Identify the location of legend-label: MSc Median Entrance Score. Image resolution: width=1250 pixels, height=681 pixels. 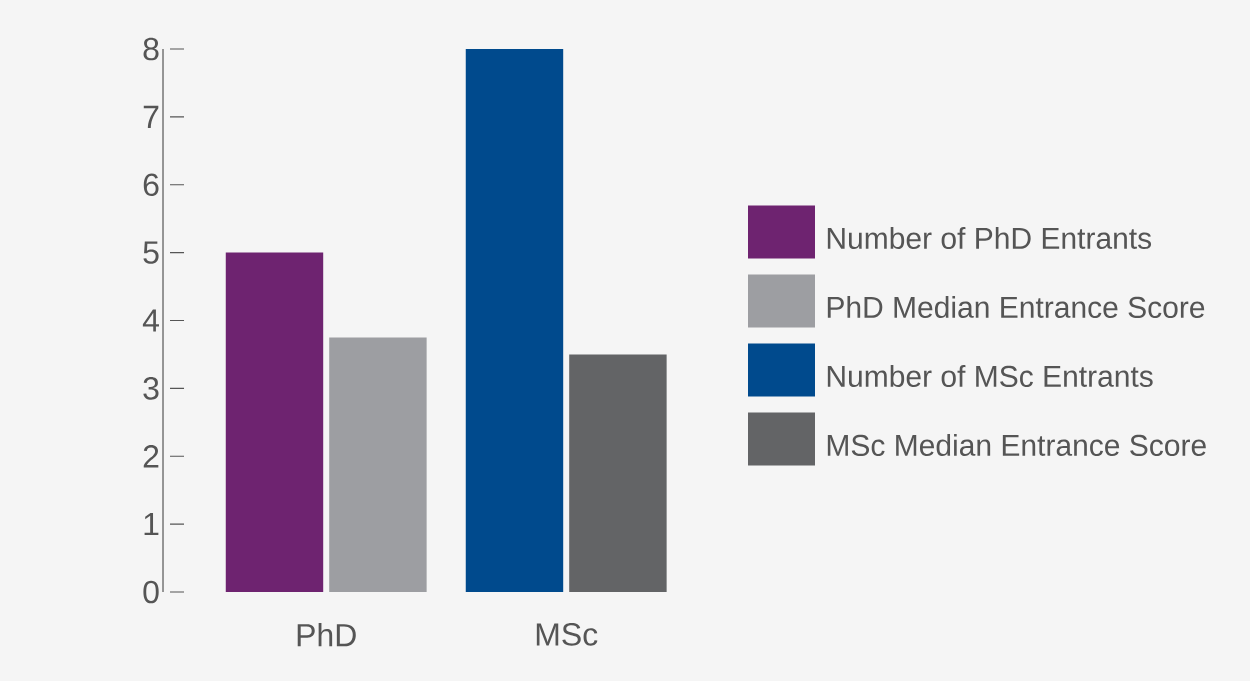
(1016, 444).